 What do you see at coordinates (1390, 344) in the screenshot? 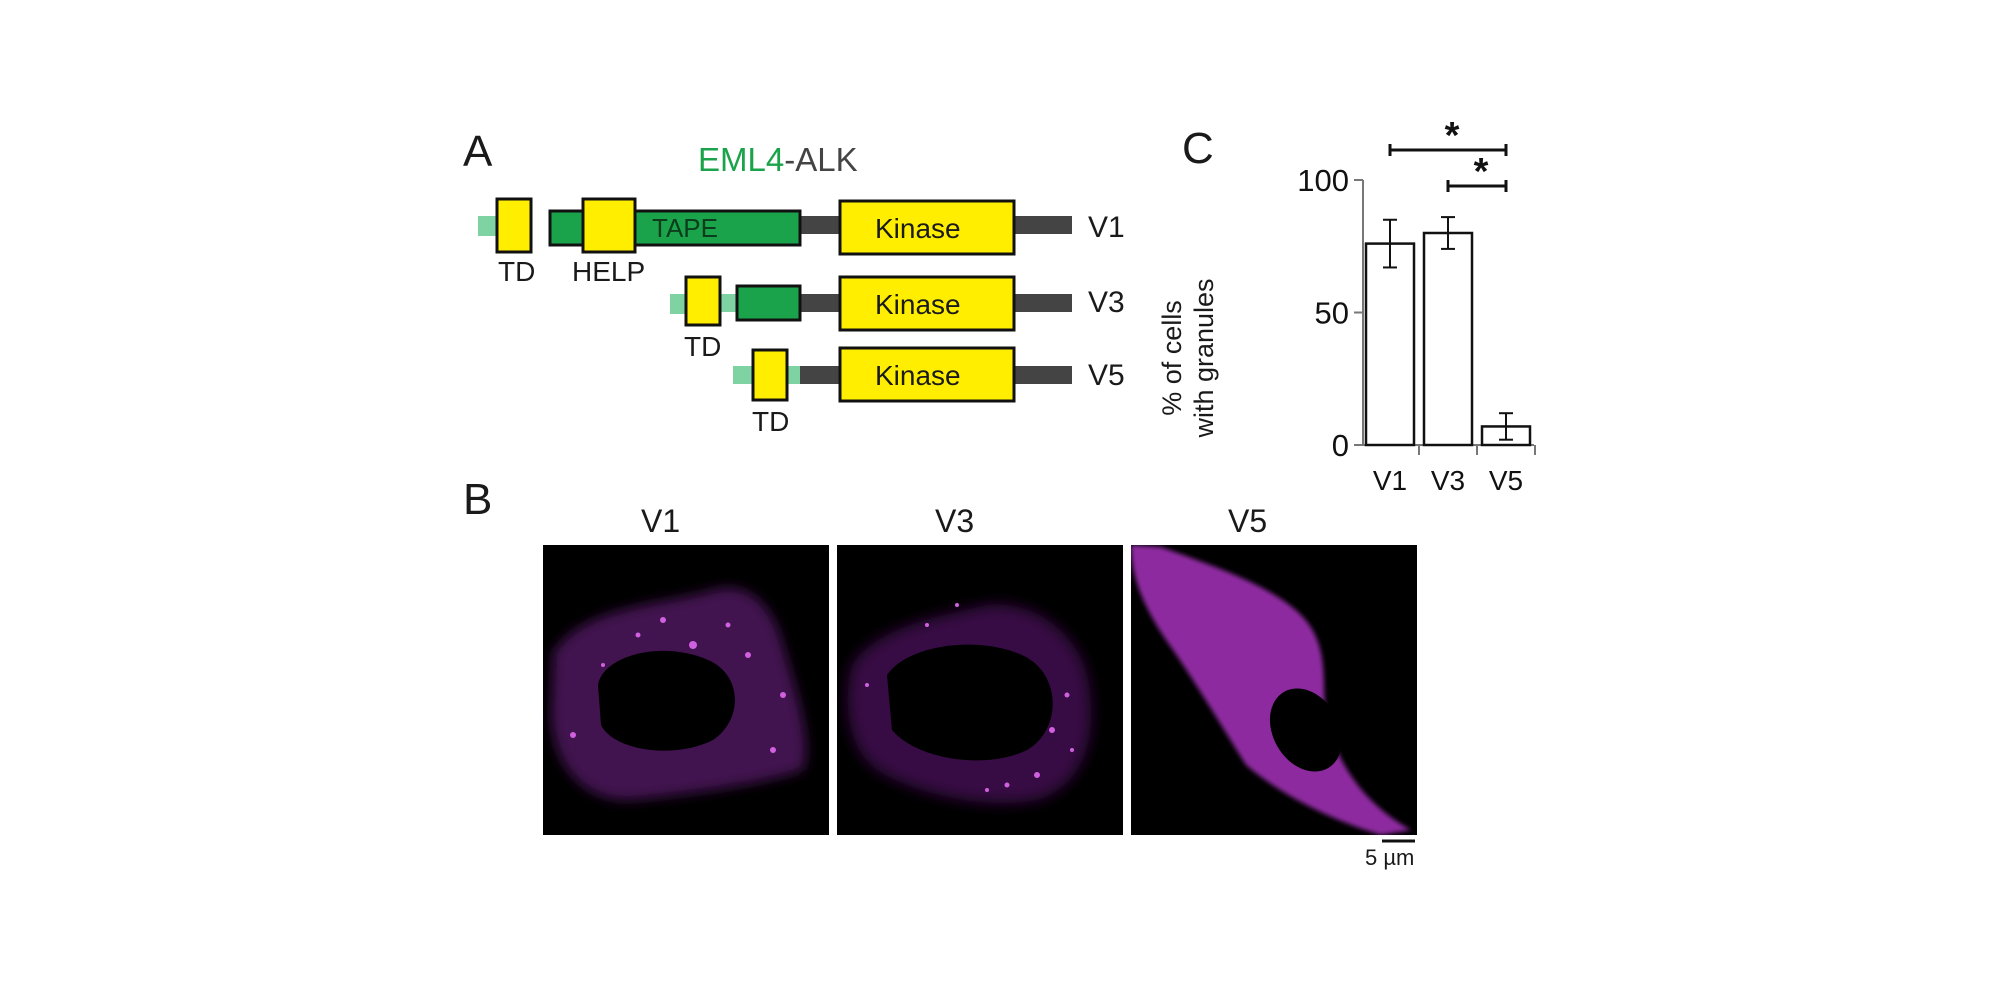
I see `bar-v1` at bounding box center [1390, 344].